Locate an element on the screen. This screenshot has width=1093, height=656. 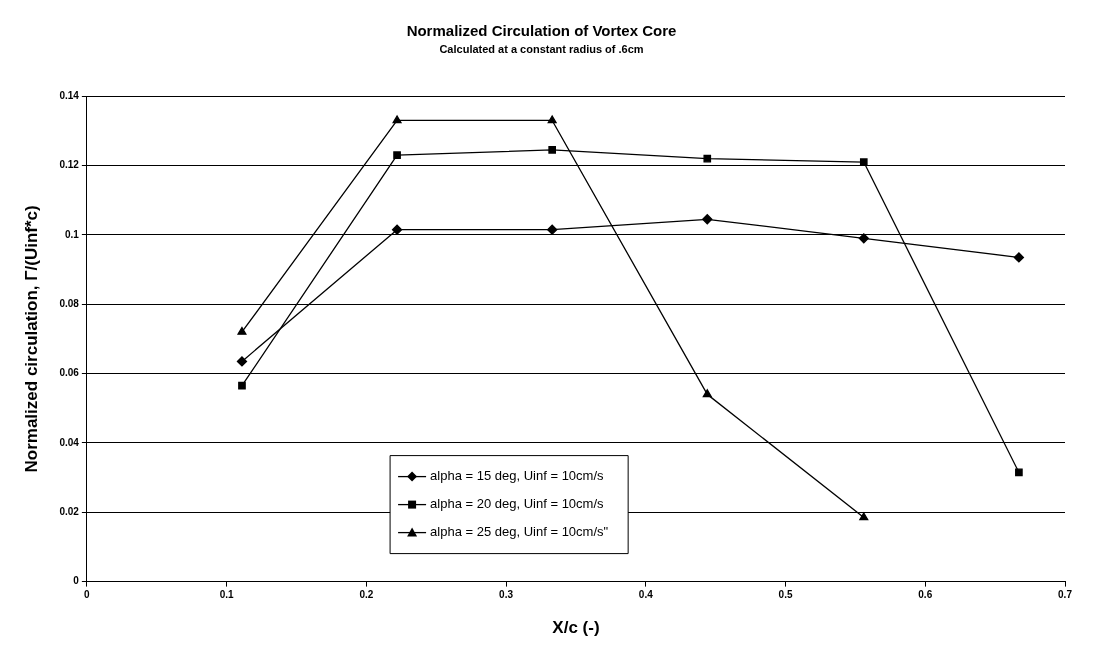
y-tick-label: 0.02 is located at coordinates (69, 512).